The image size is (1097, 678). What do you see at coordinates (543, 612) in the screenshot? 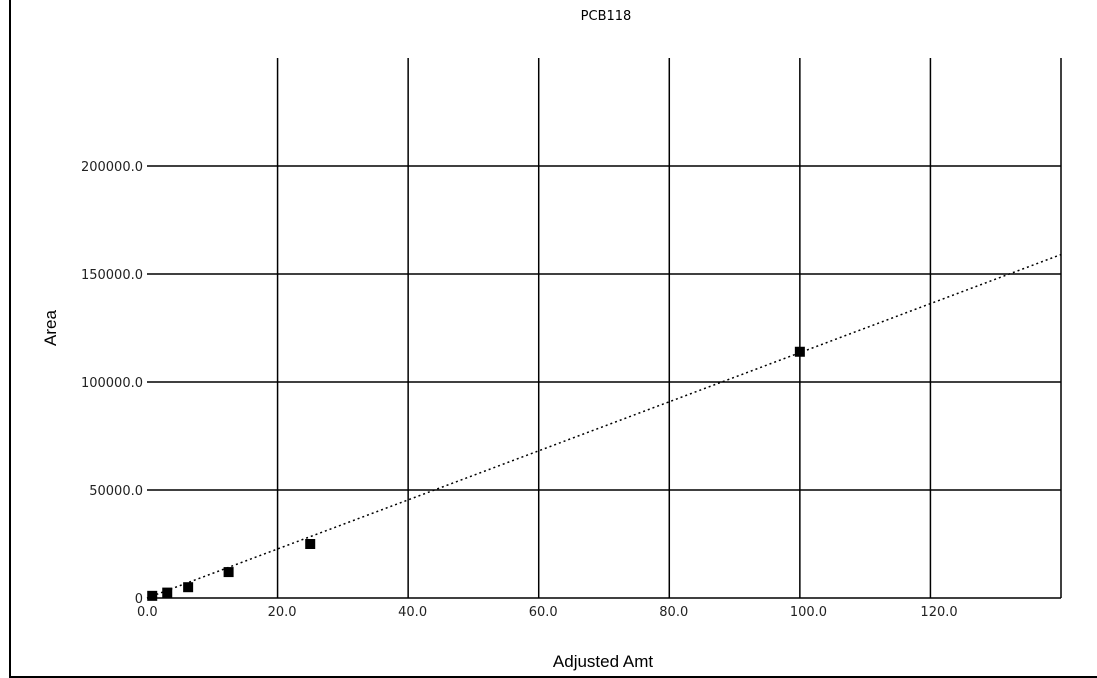
I see `x-tick-label: 60.0` at bounding box center [543, 612].